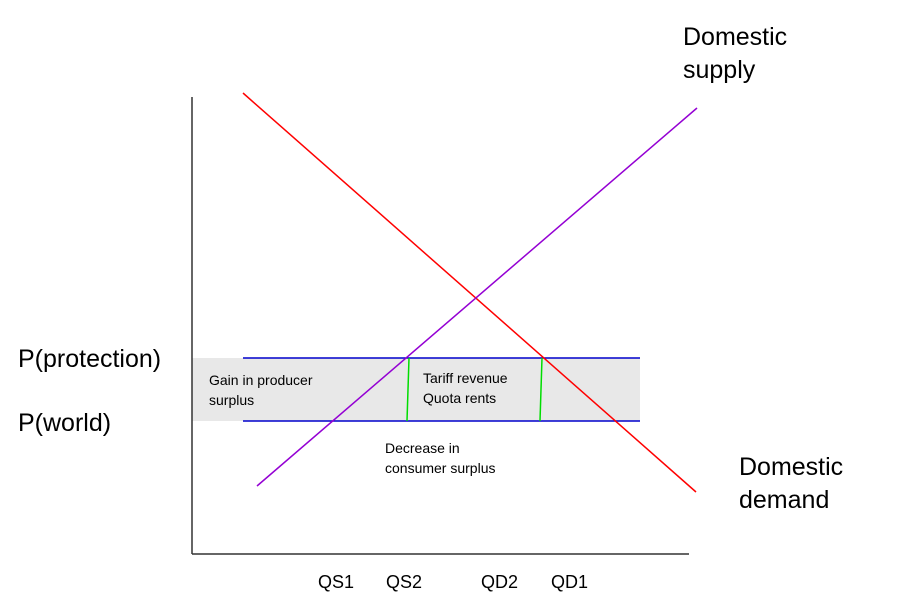 The image size is (909, 613). I want to click on domestic-demand-label-line2: demand, so click(784, 500).